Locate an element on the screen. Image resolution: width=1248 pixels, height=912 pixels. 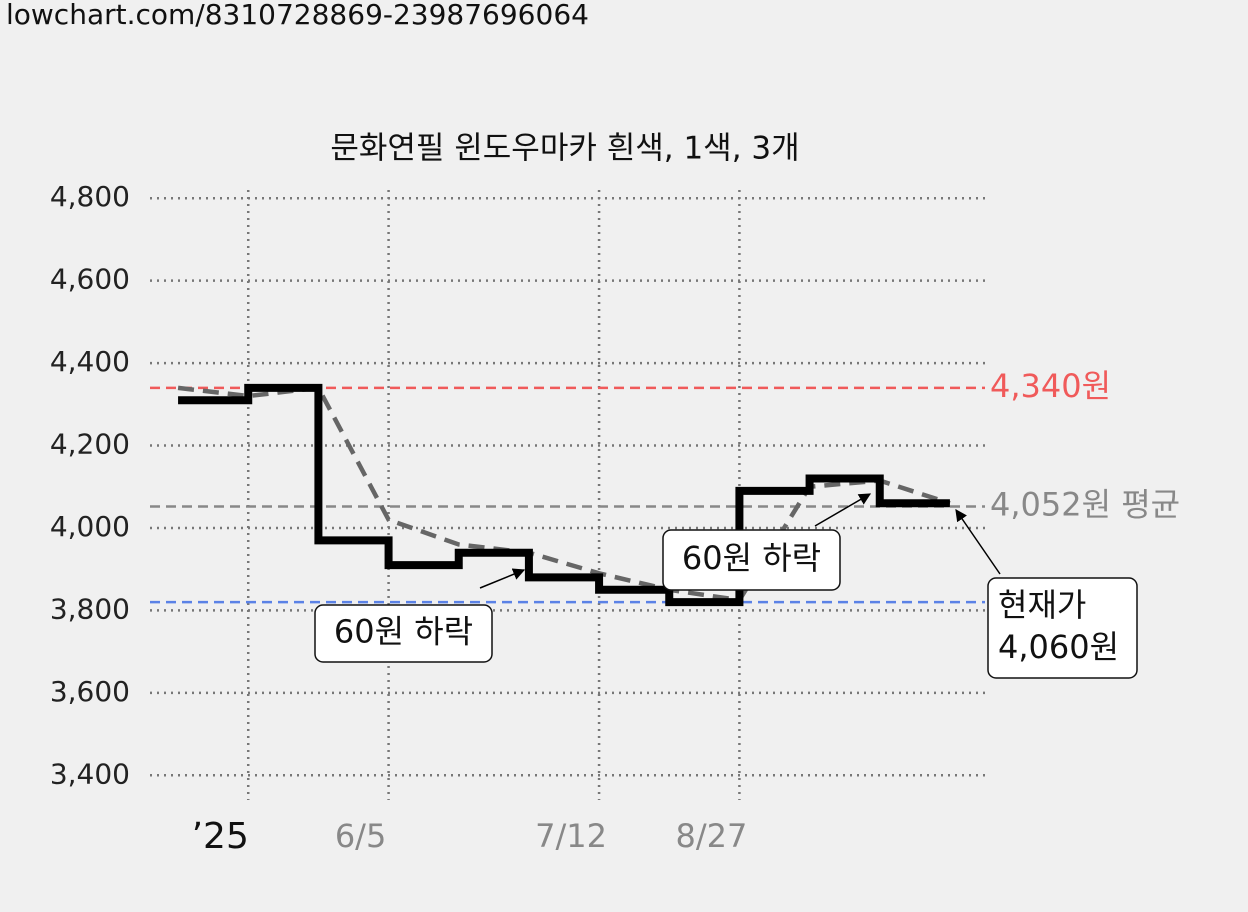
x-tick-label: 6/5 is located at coordinates (361, 836).